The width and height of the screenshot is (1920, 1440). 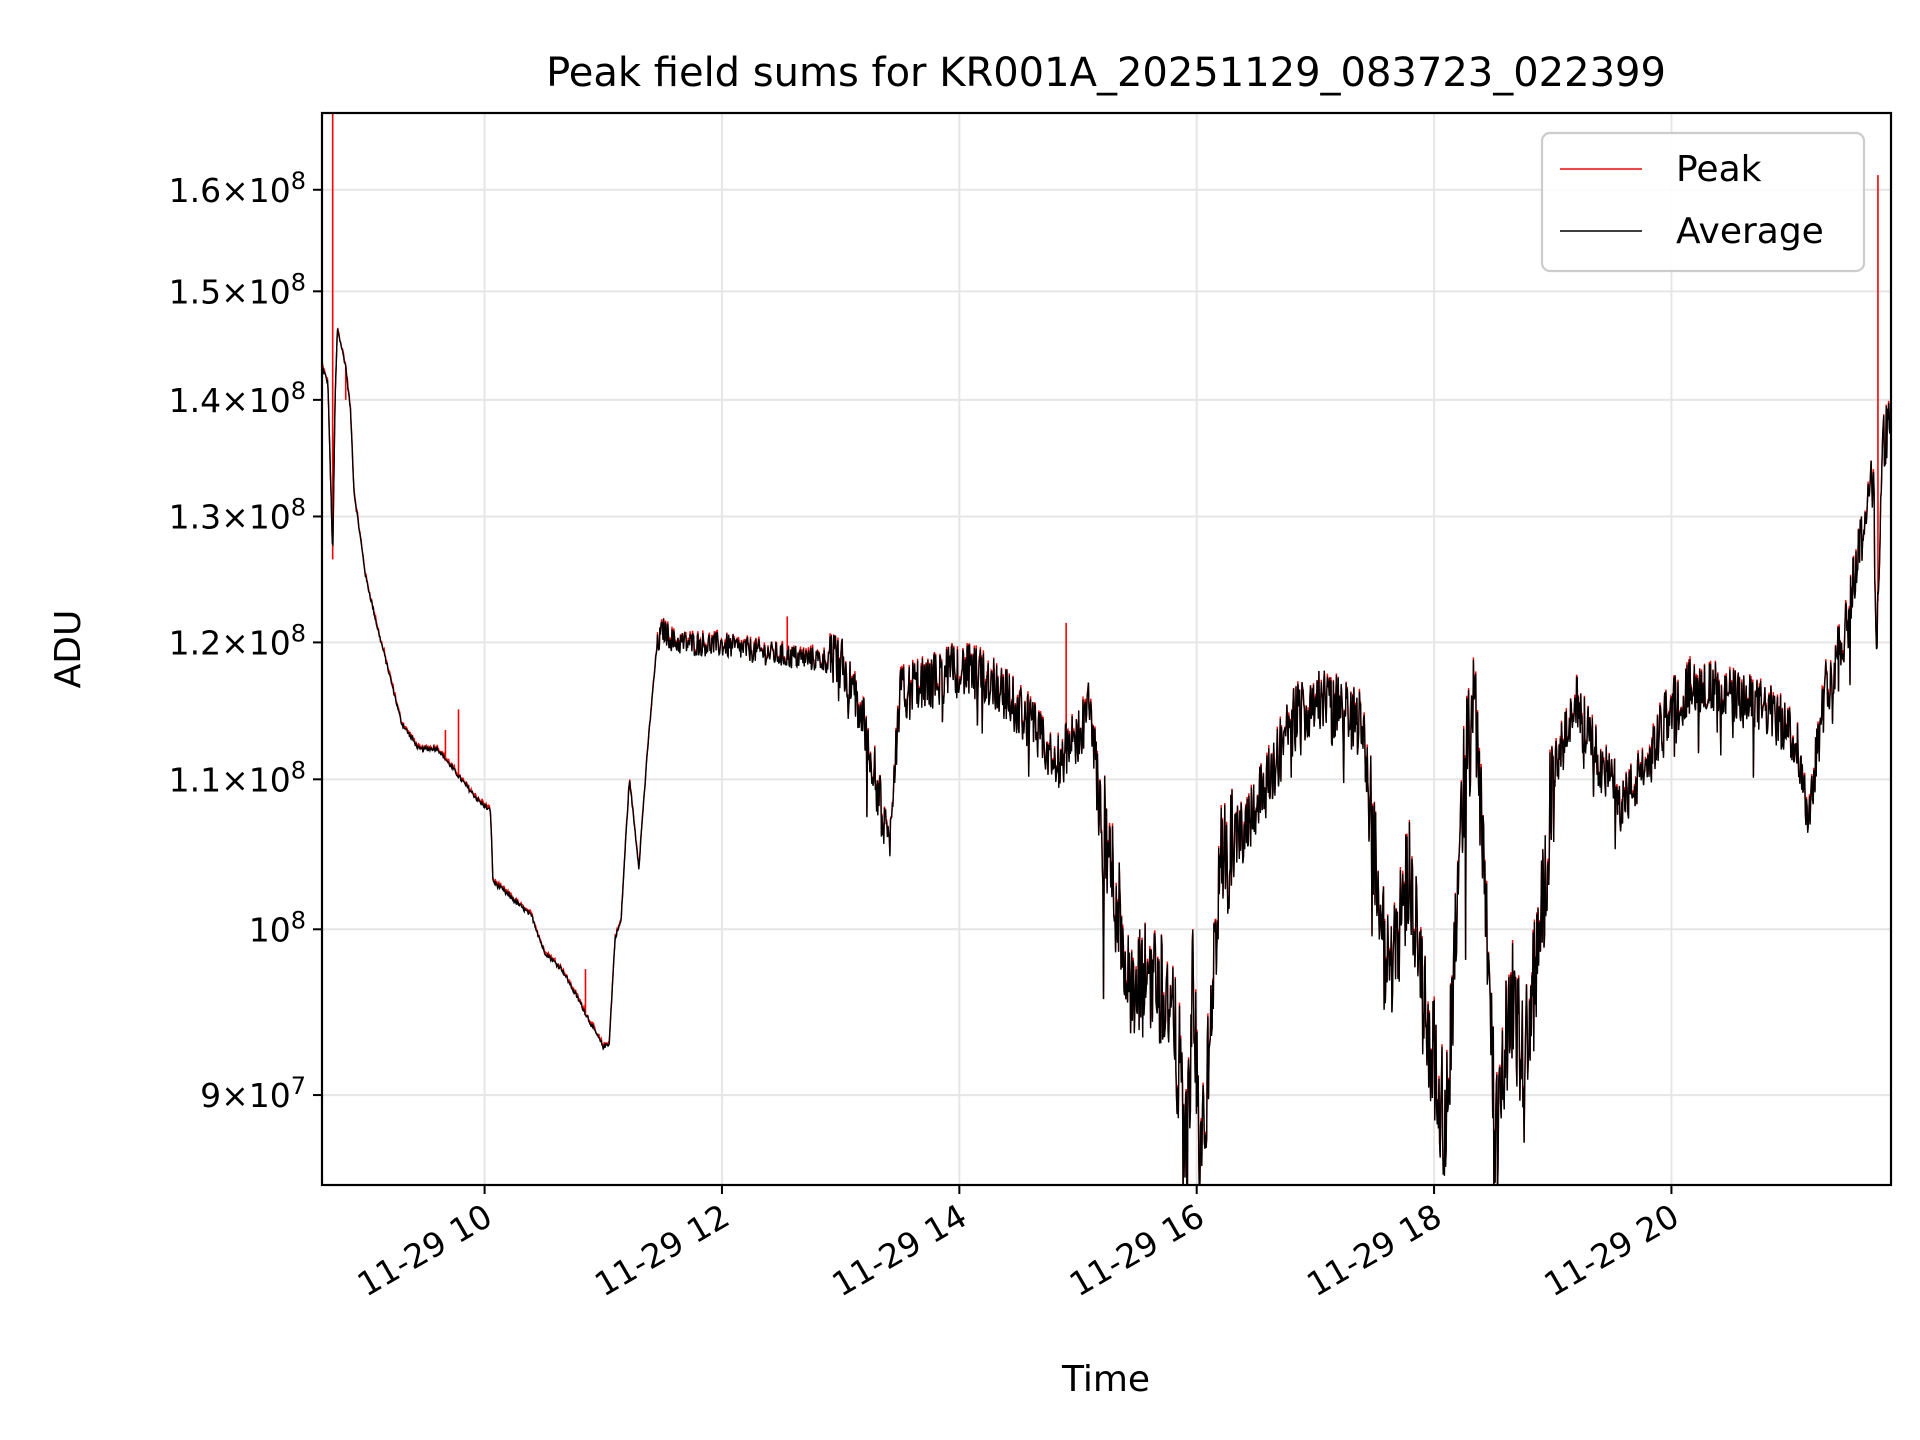 I want to click on x-axis-label: Time, so click(x=1105, y=1379).